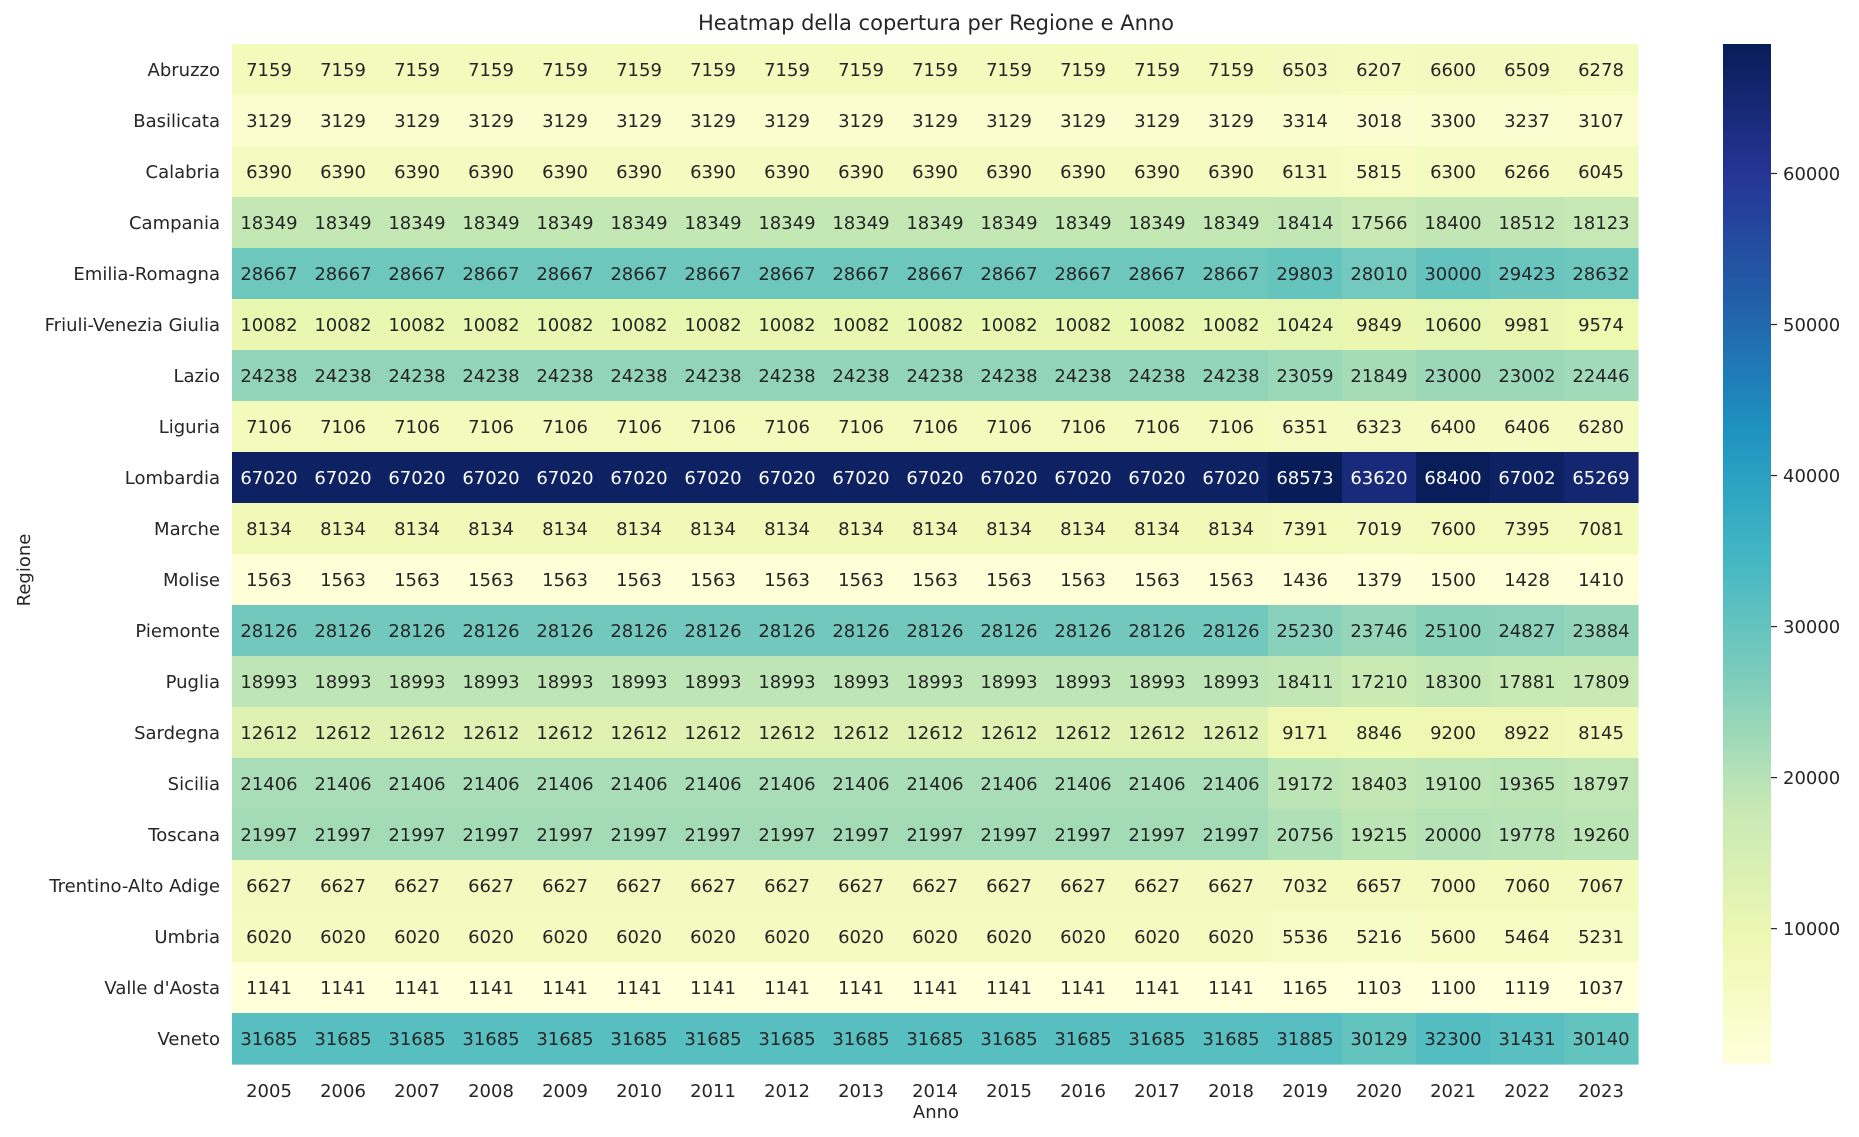  What do you see at coordinates (1600, 1039) in the screenshot?
I see `cell-value-label: 30140` at bounding box center [1600, 1039].